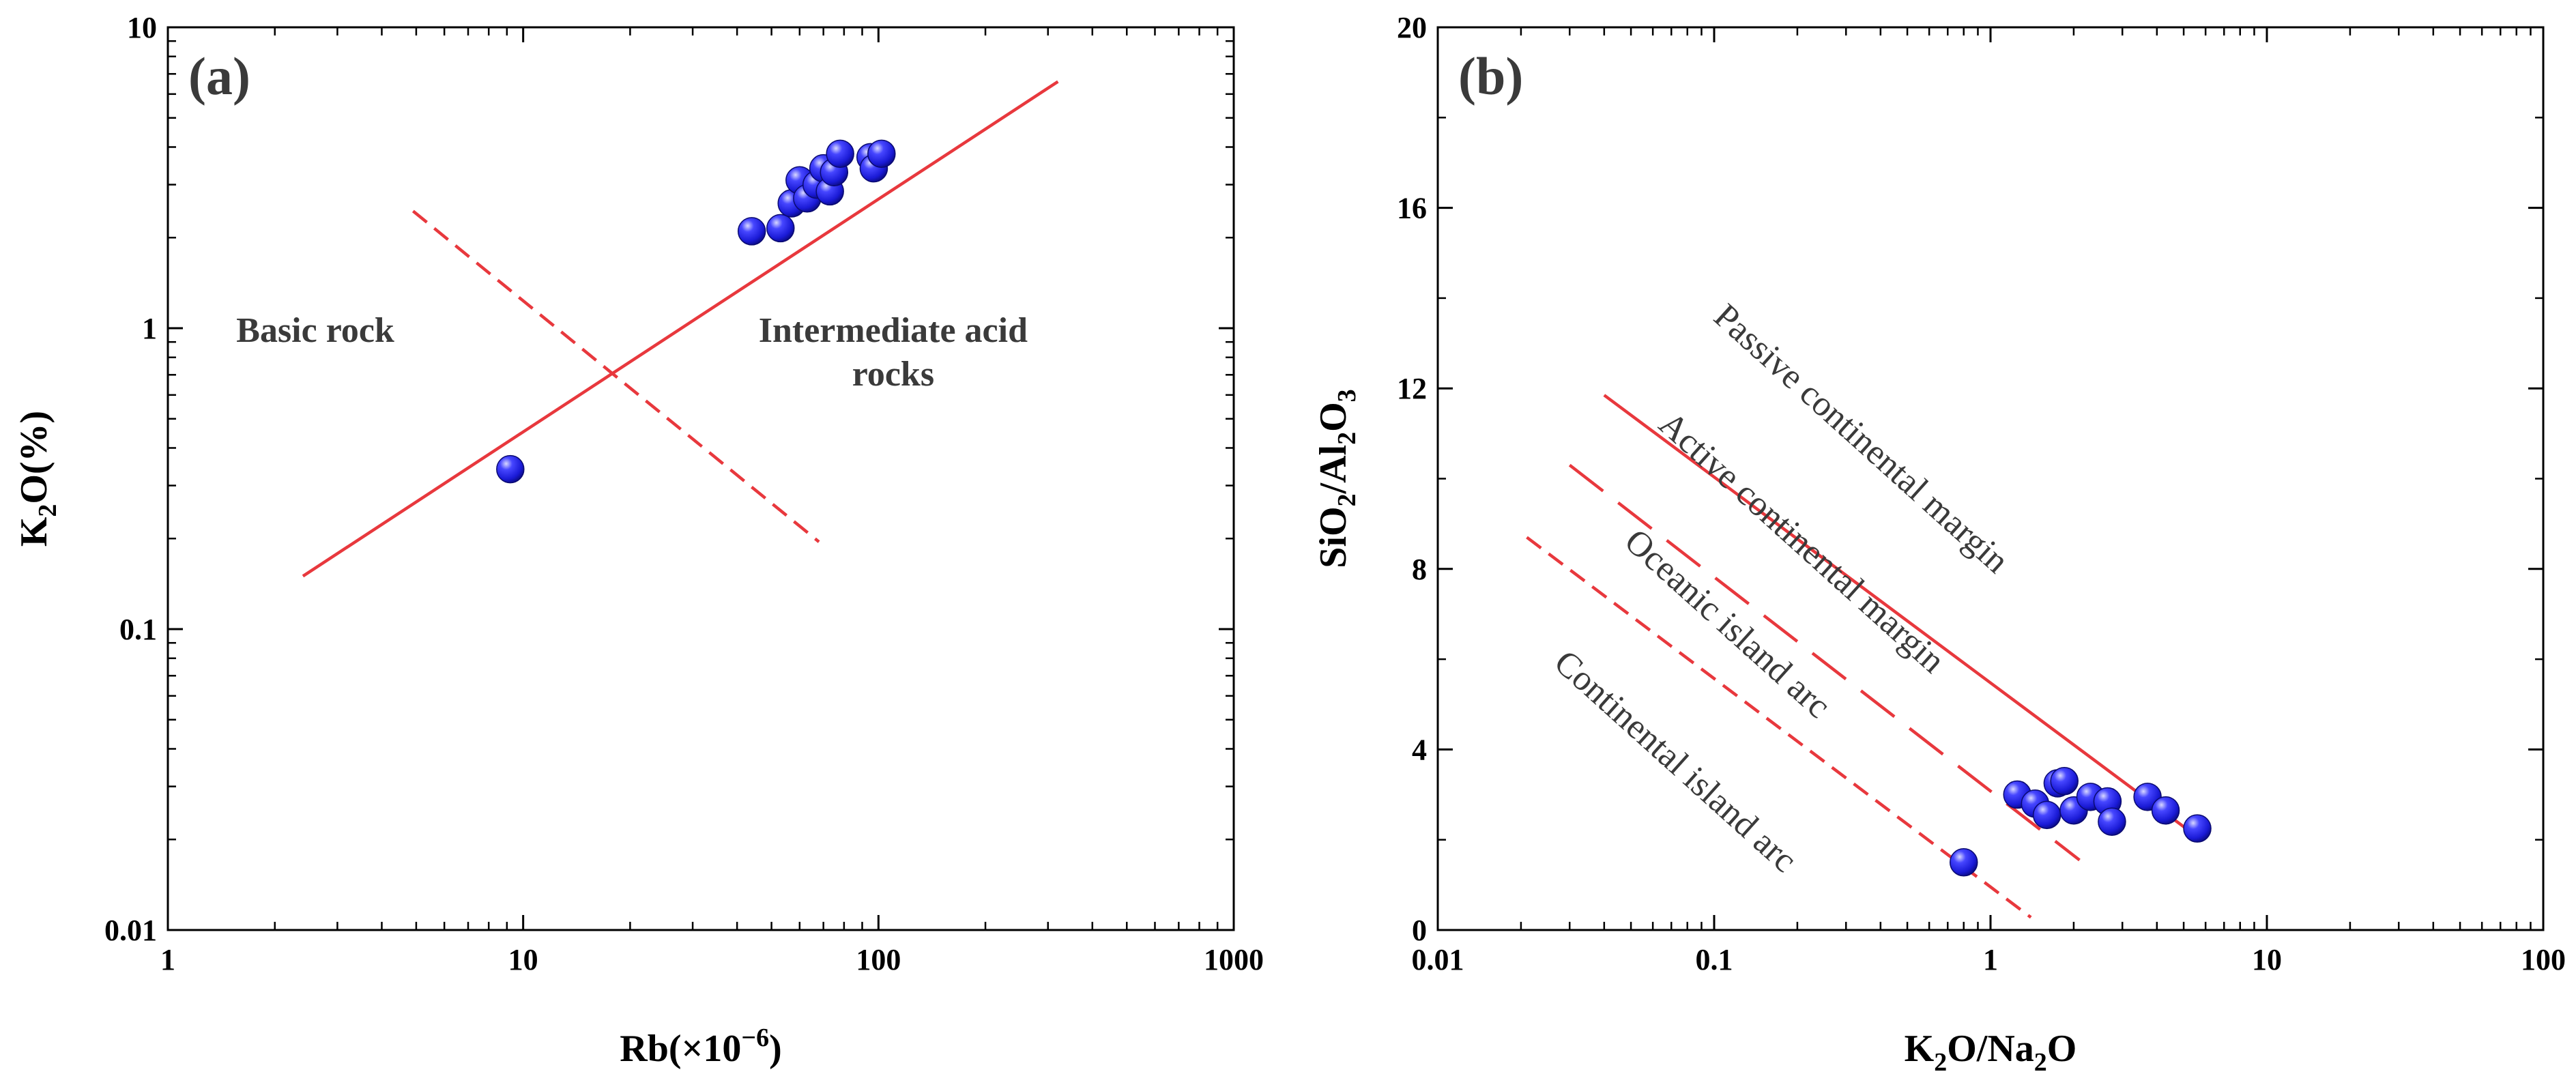  Describe the element at coordinates (1336, 478) in the screenshot. I see `y-axis-label: SiO2/Al2O3` at that location.